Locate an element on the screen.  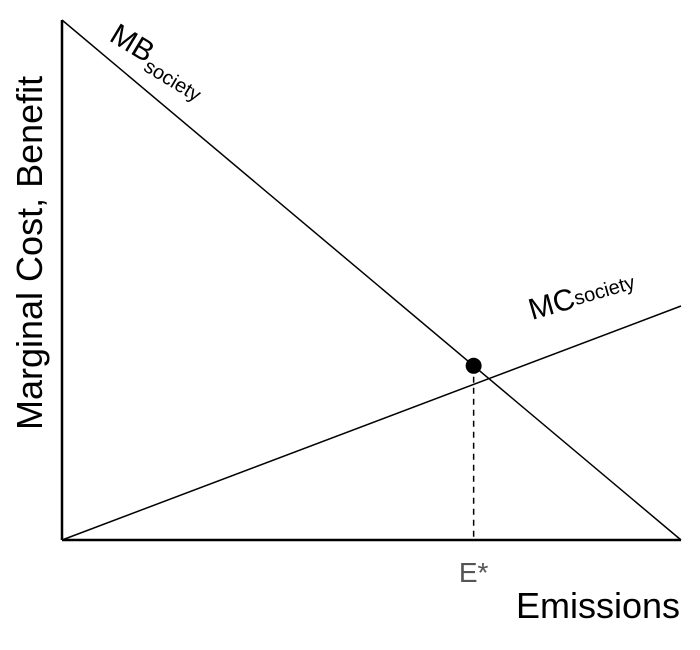
x-axis-label: Emissions is located at coordinates (598, 605).